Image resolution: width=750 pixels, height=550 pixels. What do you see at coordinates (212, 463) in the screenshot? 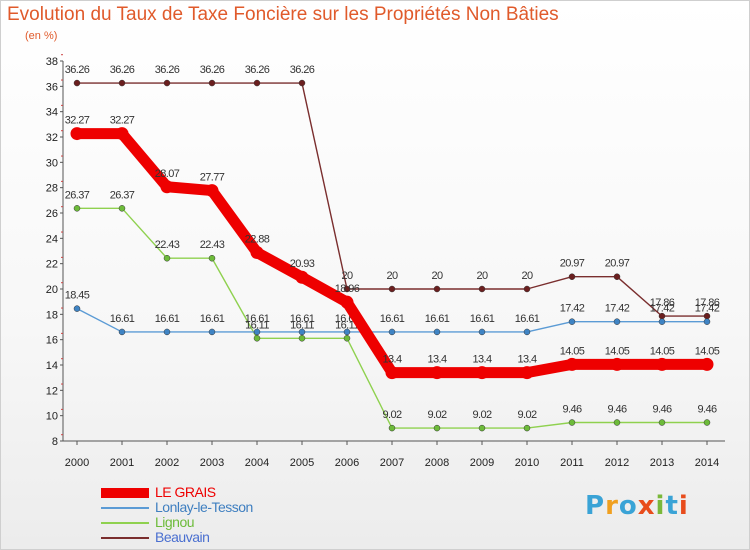
I see `x-tick-label: 2003` at bounding box center [212, 463].